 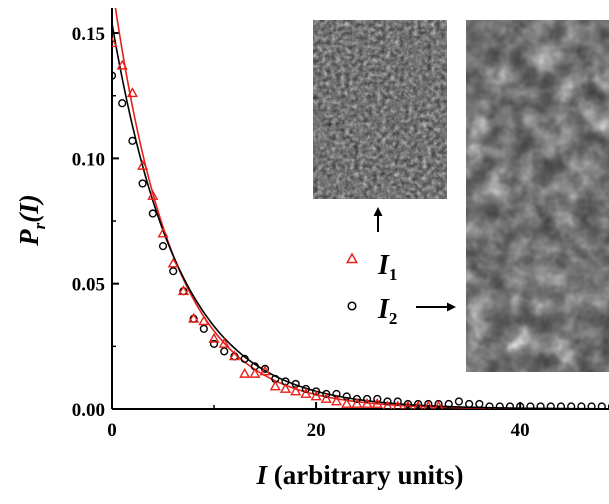 What do you see at coordinates (31, 220) in the screenshot?
I see `y-axis-title: Pr(I)` at bounding box center [31, 220].